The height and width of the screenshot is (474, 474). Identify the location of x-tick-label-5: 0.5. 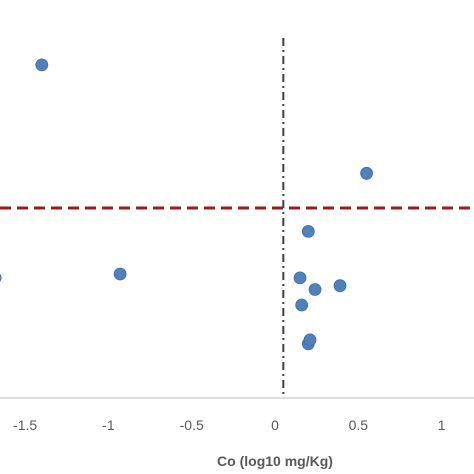
(359, 425).